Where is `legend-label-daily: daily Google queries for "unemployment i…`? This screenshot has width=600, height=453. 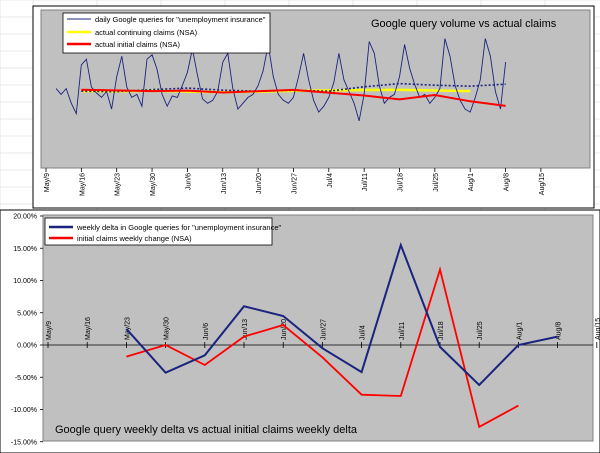 legend-label-daily: daily Google queries for "unemployment i… is located at coordinates (180, 19).